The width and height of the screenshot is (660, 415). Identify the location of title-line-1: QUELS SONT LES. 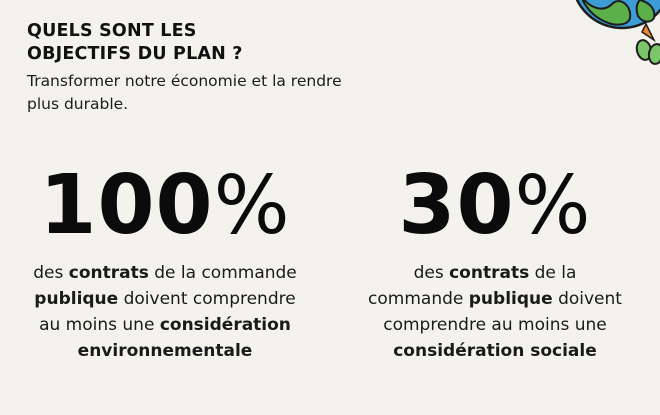
(112, 31).